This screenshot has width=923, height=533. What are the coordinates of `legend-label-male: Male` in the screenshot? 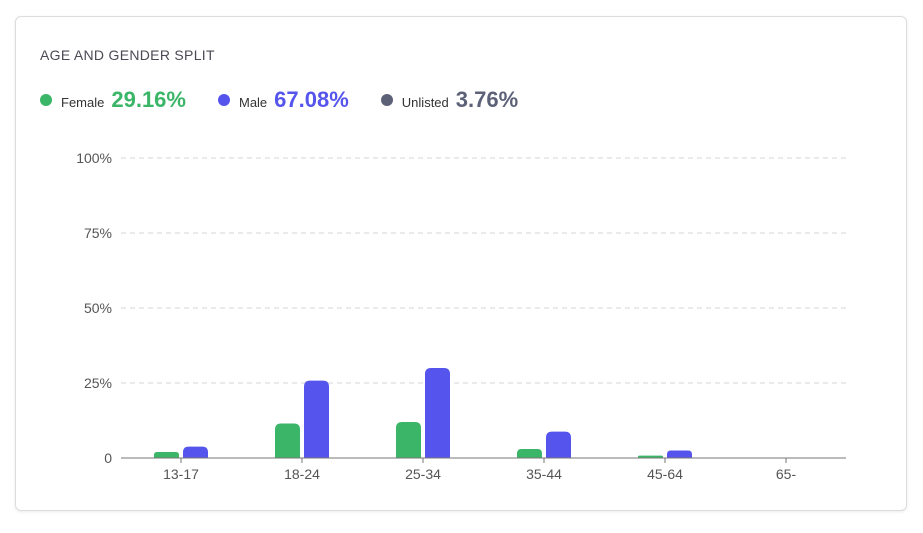 It's located at (253, 102).